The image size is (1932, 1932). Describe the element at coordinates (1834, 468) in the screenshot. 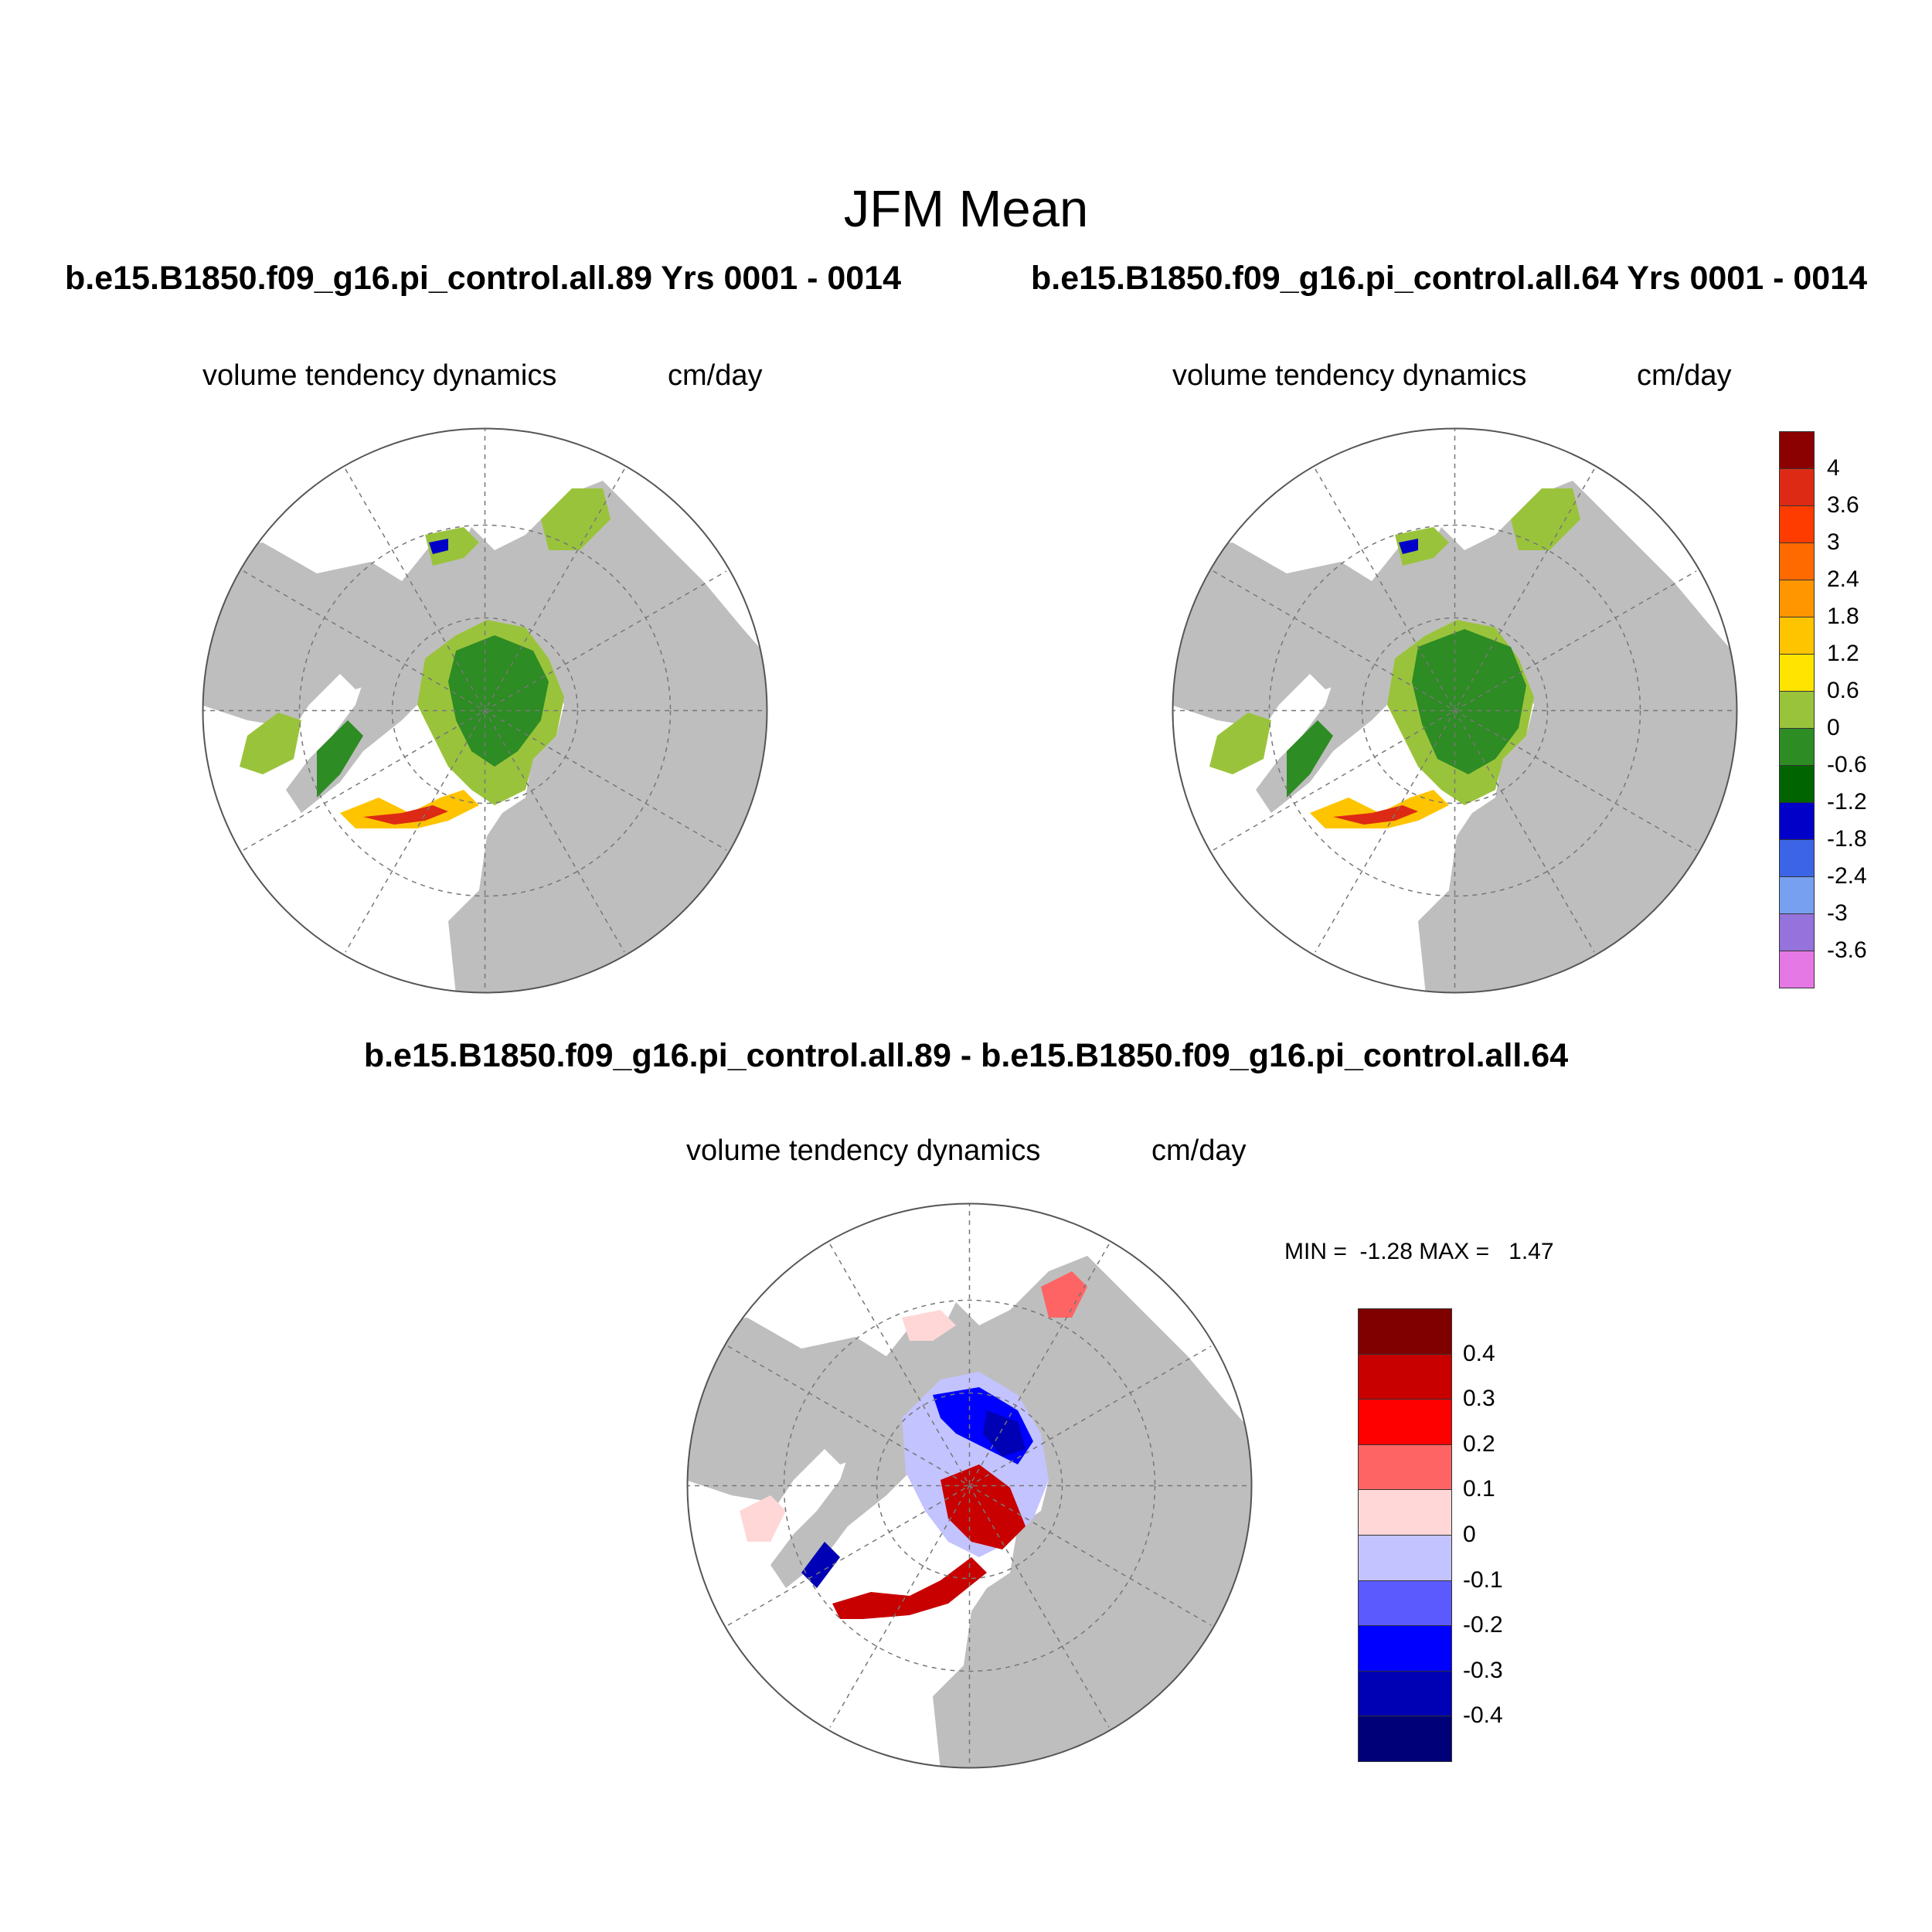

I see `main-colorbar-tick-label: 4` at that location.